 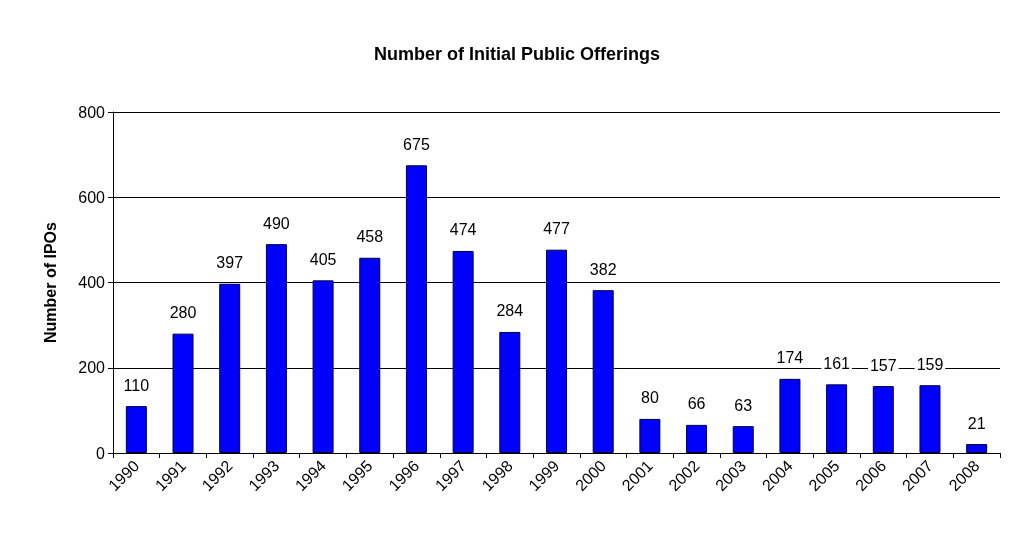 I want to click on y-tick-label: 400, so click(x=92, y=282).